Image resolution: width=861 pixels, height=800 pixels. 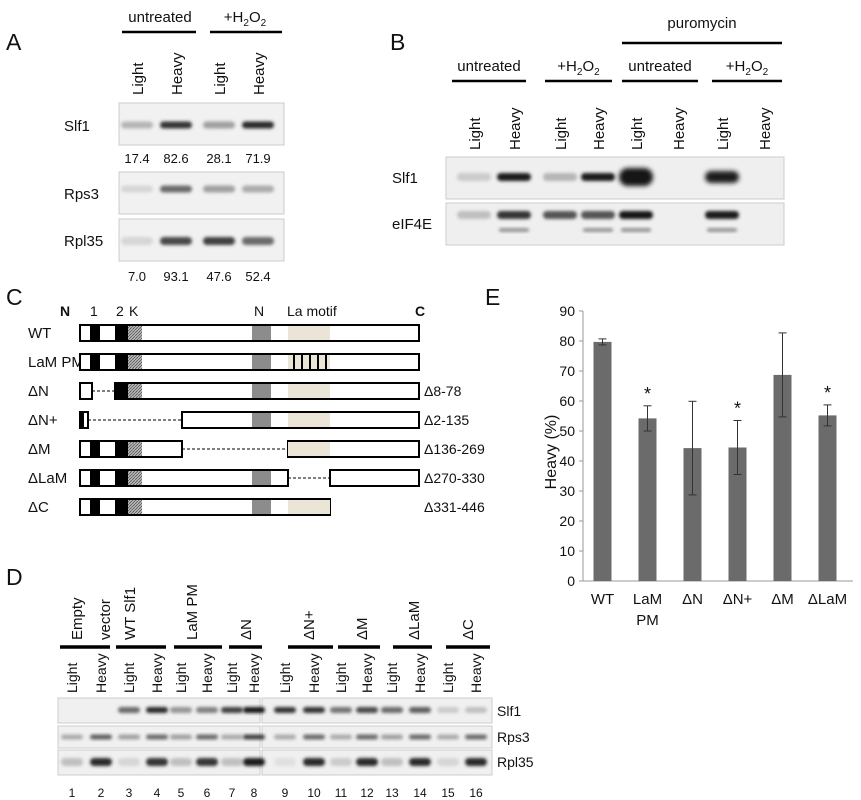 What do you see at coordinates (201, 193) in the screenshot?
I see `panel-a-blot-rps3` at bounding box center [201, 193].